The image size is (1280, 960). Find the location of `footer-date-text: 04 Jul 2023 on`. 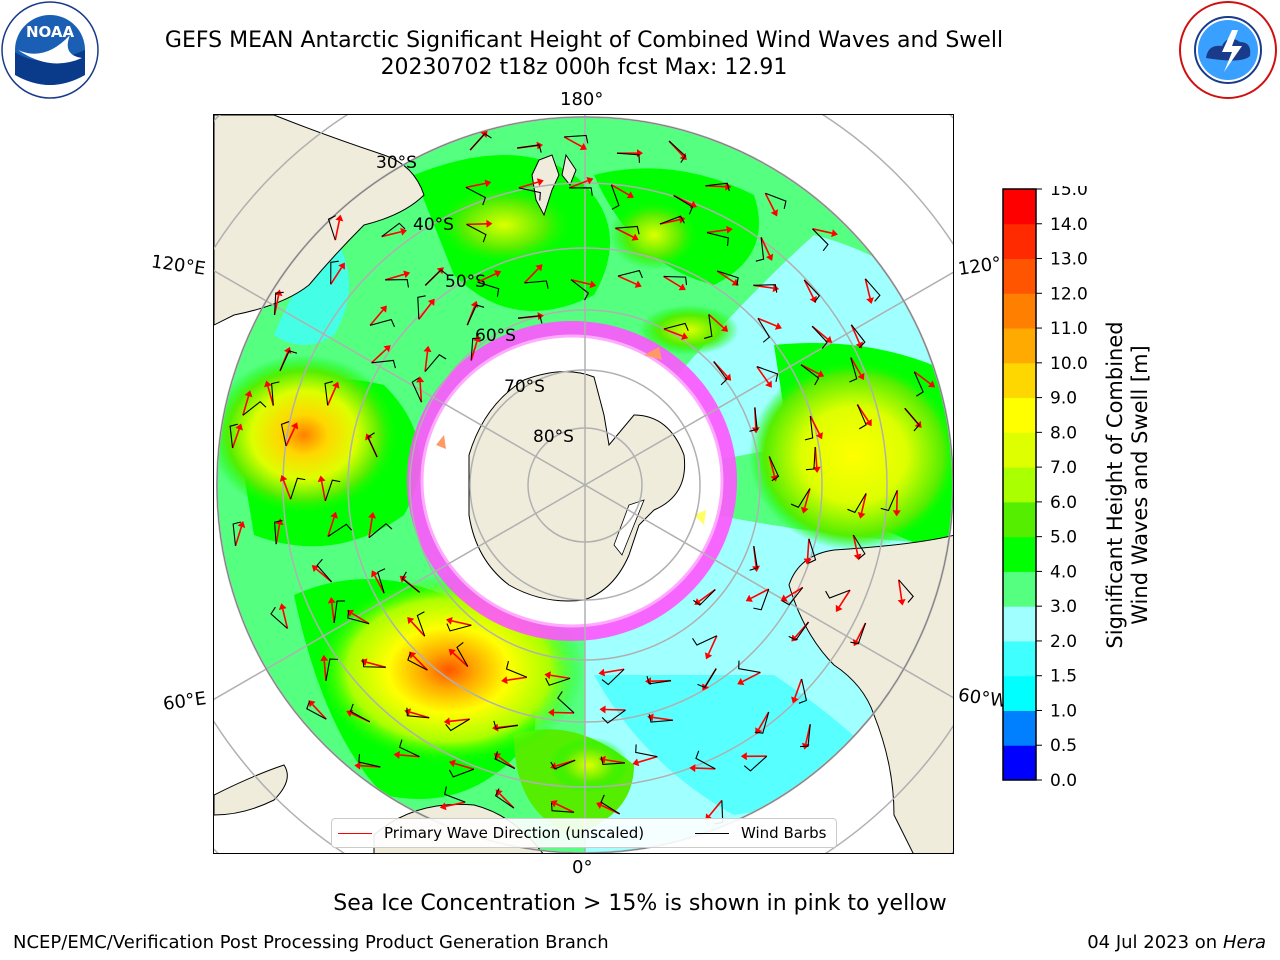

footer-date-text: 04 Jul 2023 on is located at coordinates (1155, 942).